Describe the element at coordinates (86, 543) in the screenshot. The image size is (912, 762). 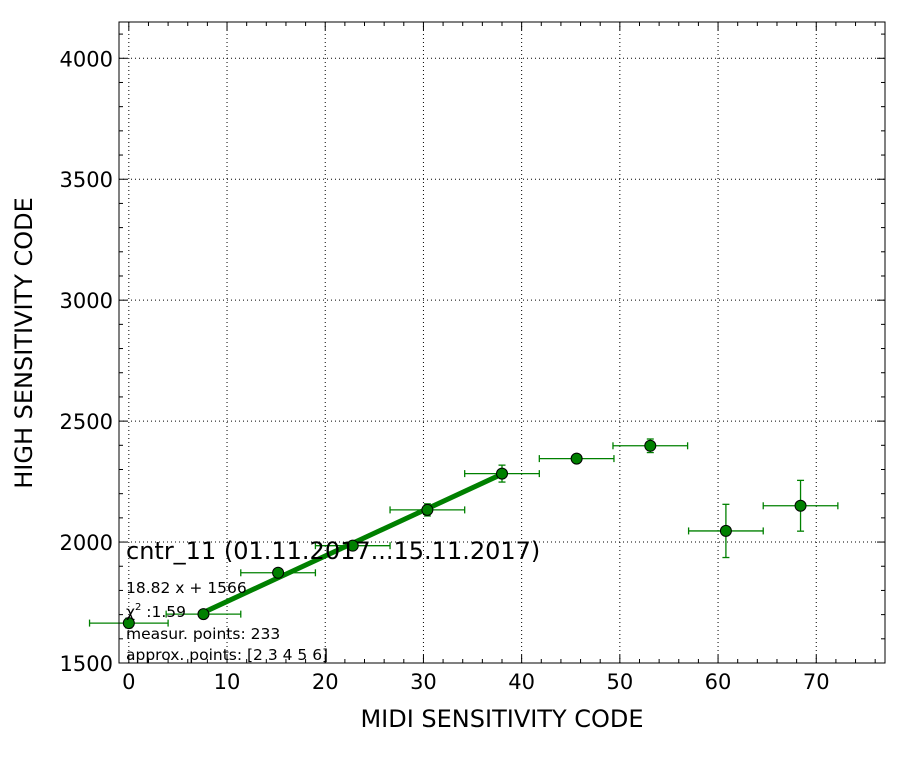
I see `y-tick-label: 2000` at that location.